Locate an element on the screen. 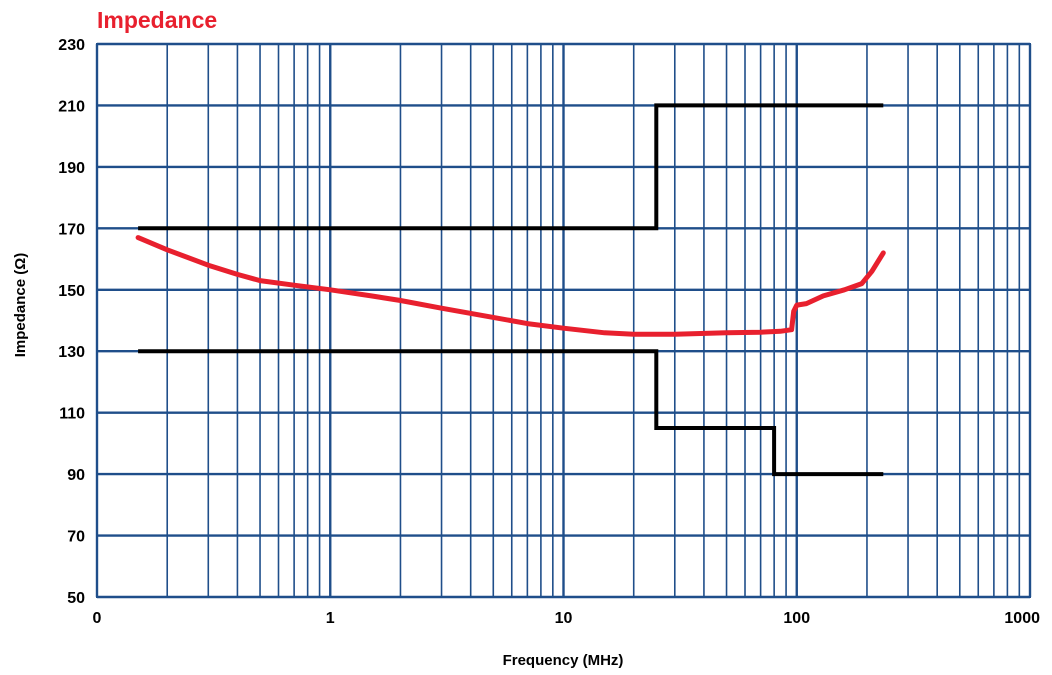  upper-limit-series-line is located at coordinates (511, 167).